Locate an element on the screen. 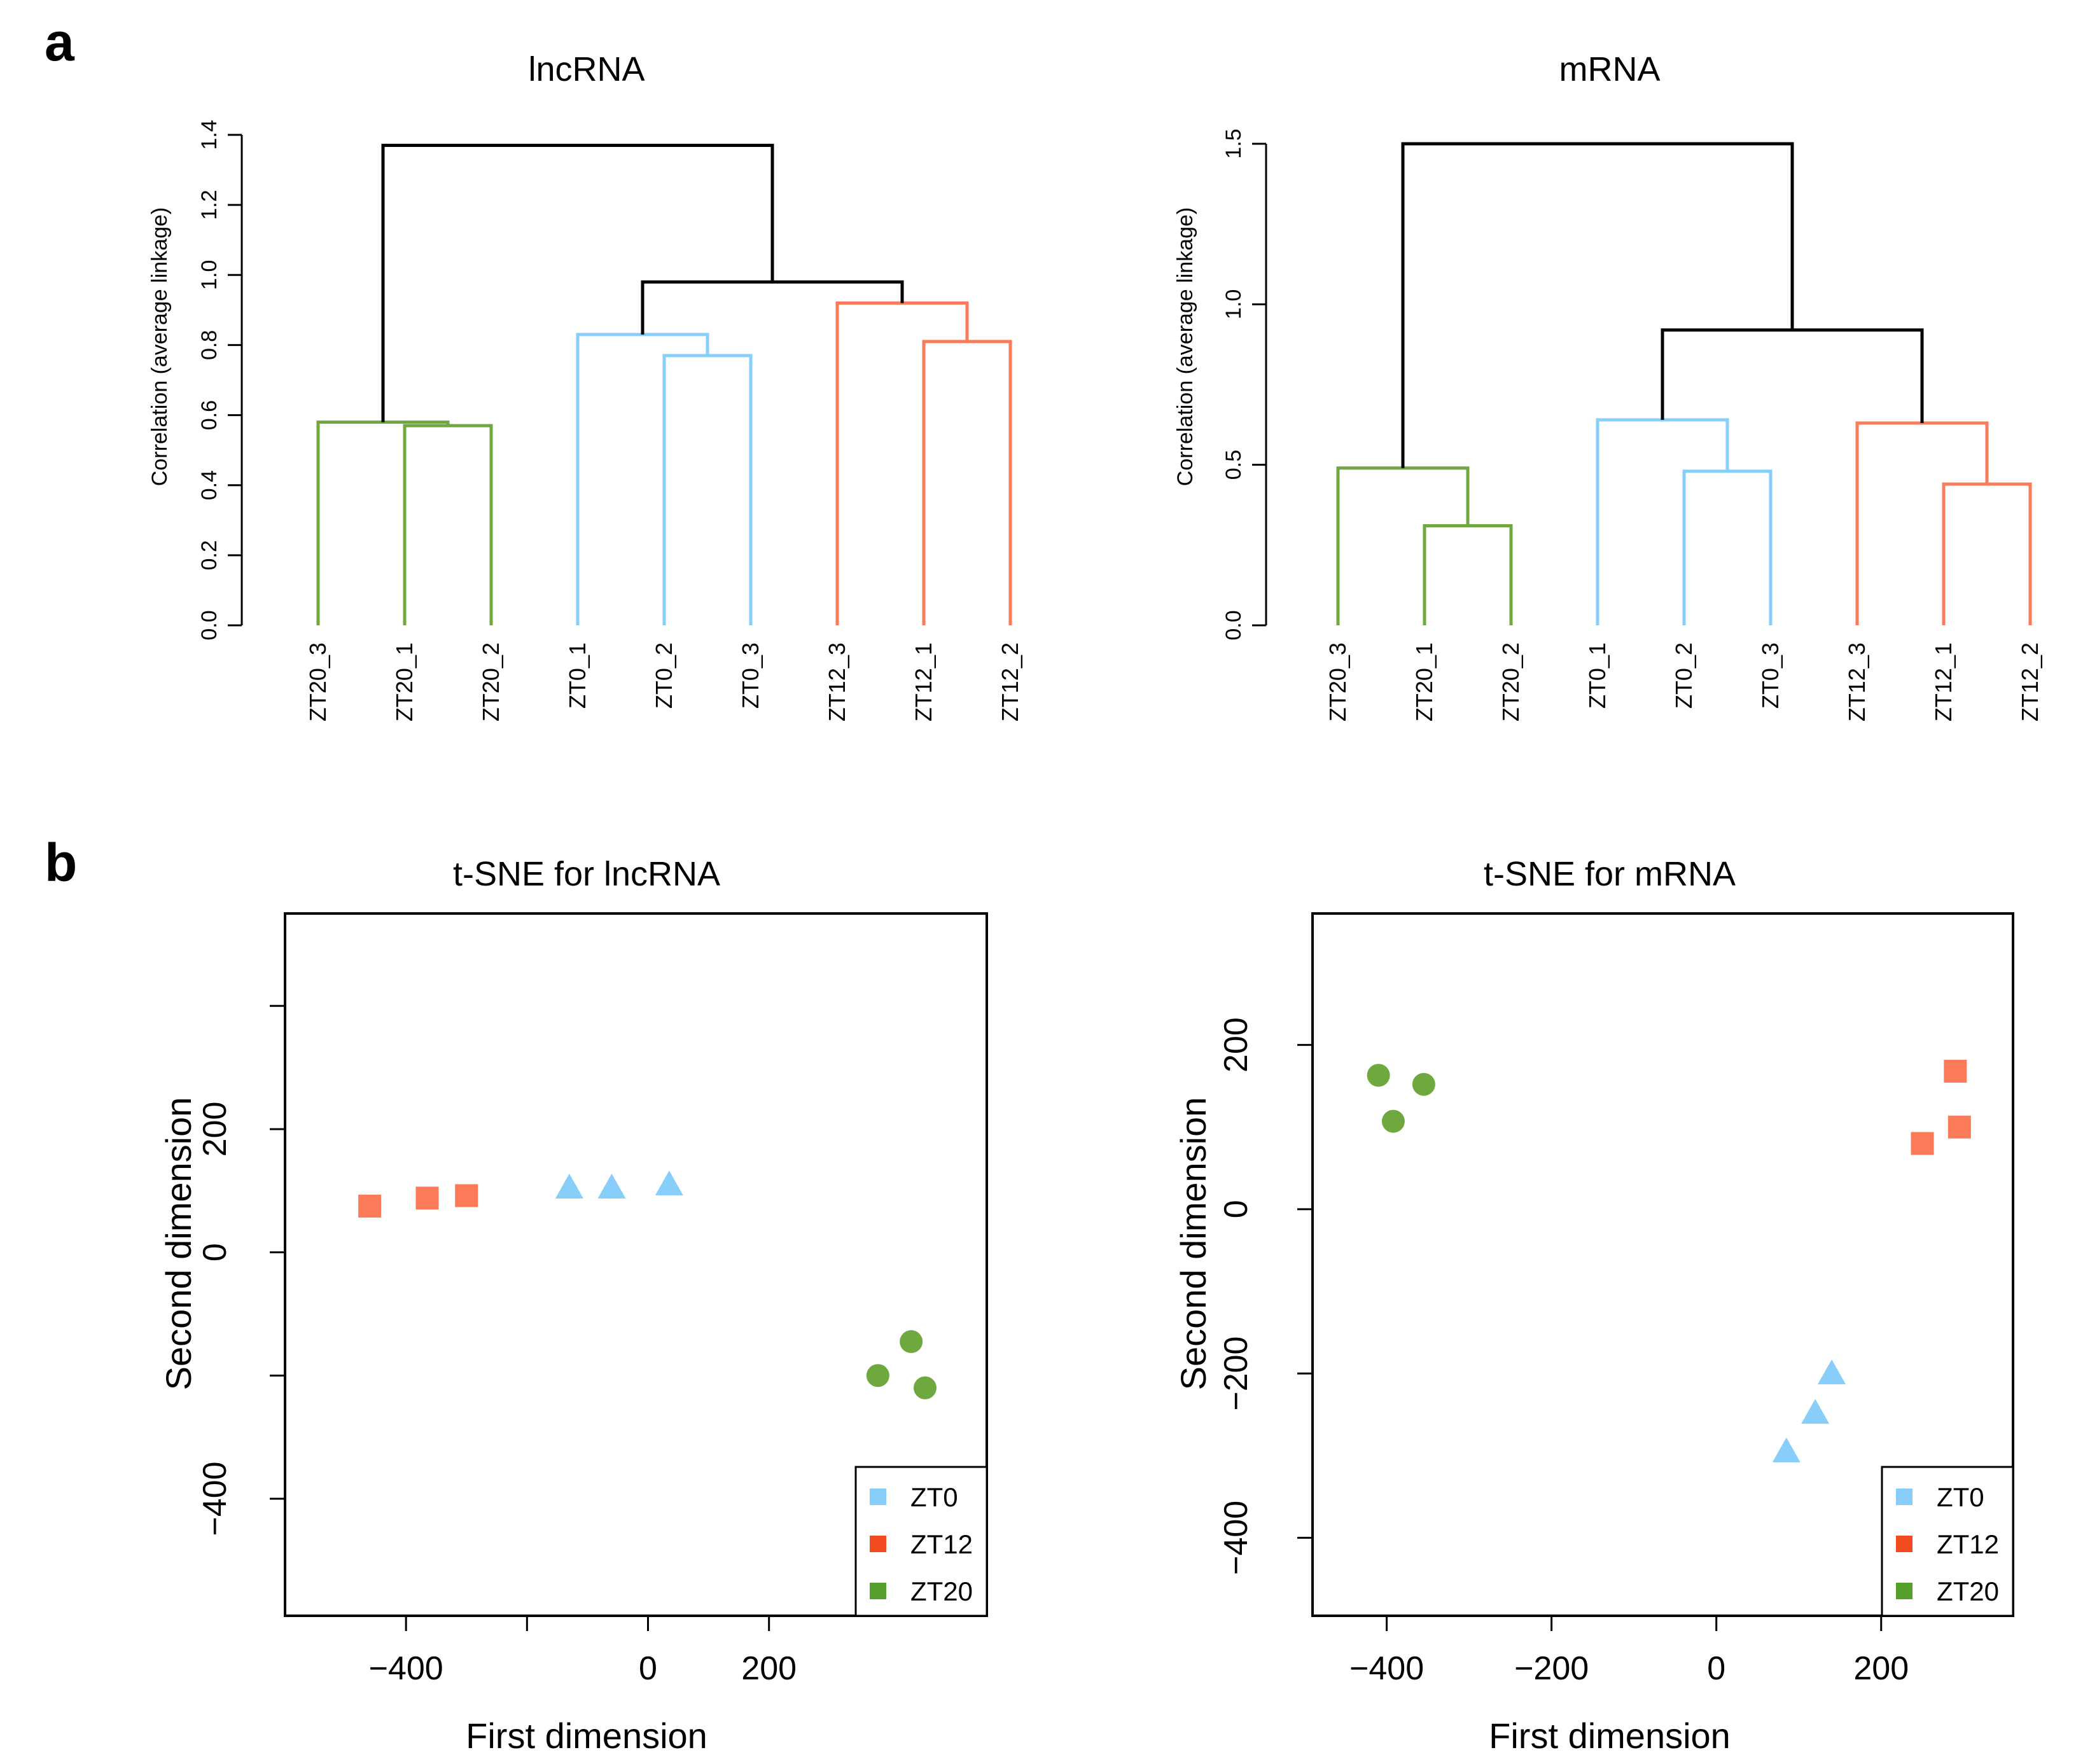  dendrogram-mrna-ylabel: Correlation (average linkage) is located at coordinates (1185, 346).